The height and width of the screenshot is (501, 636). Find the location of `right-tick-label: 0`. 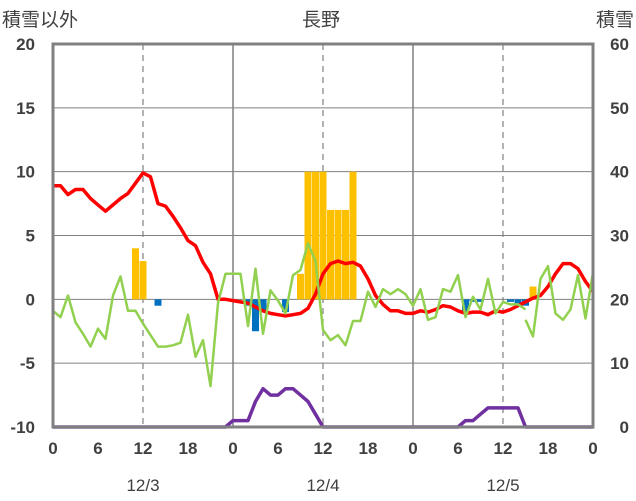

right-tick-label: 0 is located at coordinates (624, 427).